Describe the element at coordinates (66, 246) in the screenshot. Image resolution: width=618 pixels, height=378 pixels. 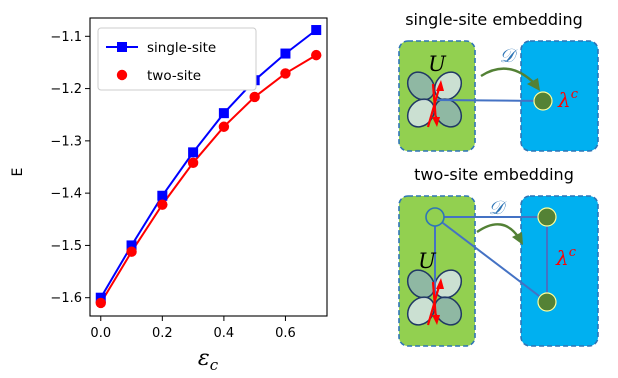
I see `y-tick-label: −1.5` at that location.